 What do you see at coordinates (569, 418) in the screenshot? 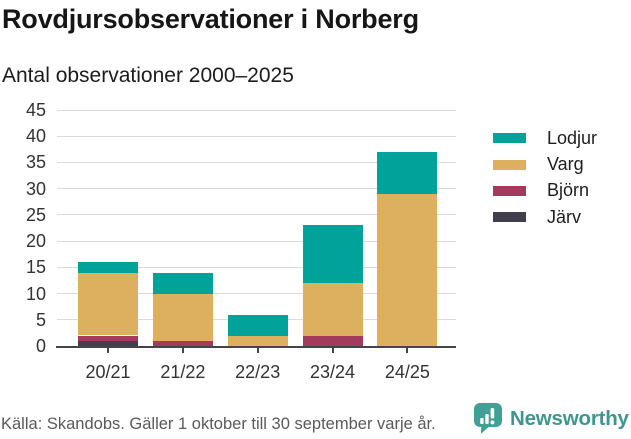
I see `brand-name: Newsworthy` at bounding box center [569, 418].